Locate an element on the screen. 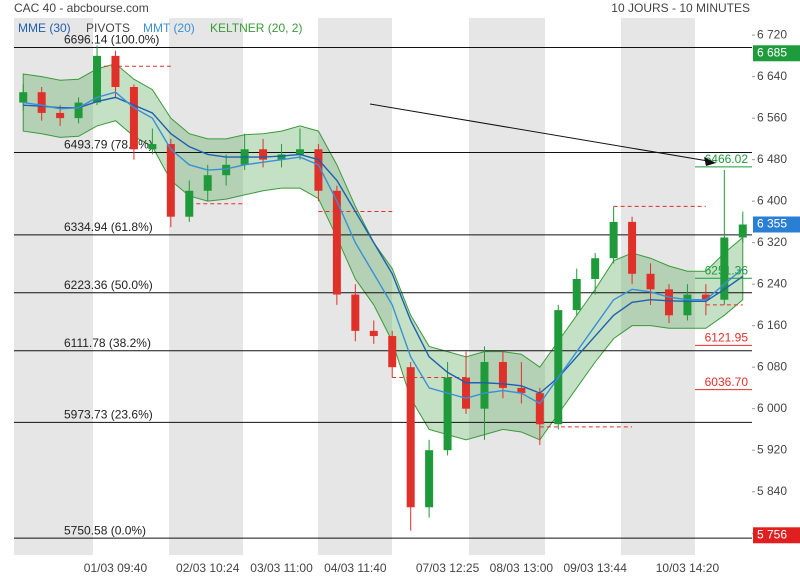 The width and height of the screenshot is (800, 580). price-tag: 6251.36 is located at coordinates (727, 270).